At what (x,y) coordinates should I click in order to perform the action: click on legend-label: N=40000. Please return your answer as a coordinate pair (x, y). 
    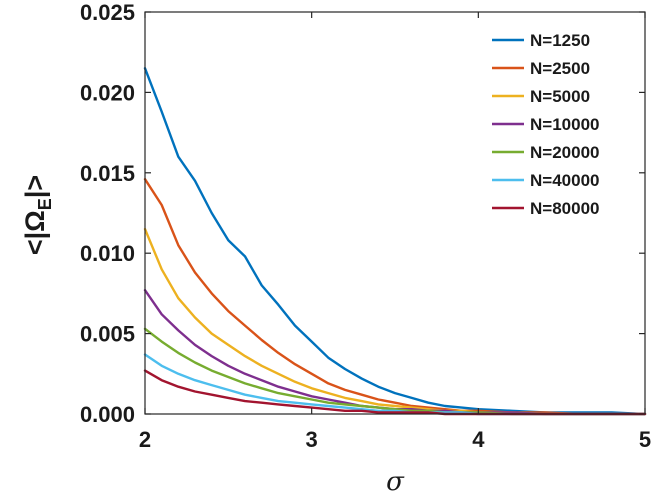
    Looking at the image, I should click on (564, 180).